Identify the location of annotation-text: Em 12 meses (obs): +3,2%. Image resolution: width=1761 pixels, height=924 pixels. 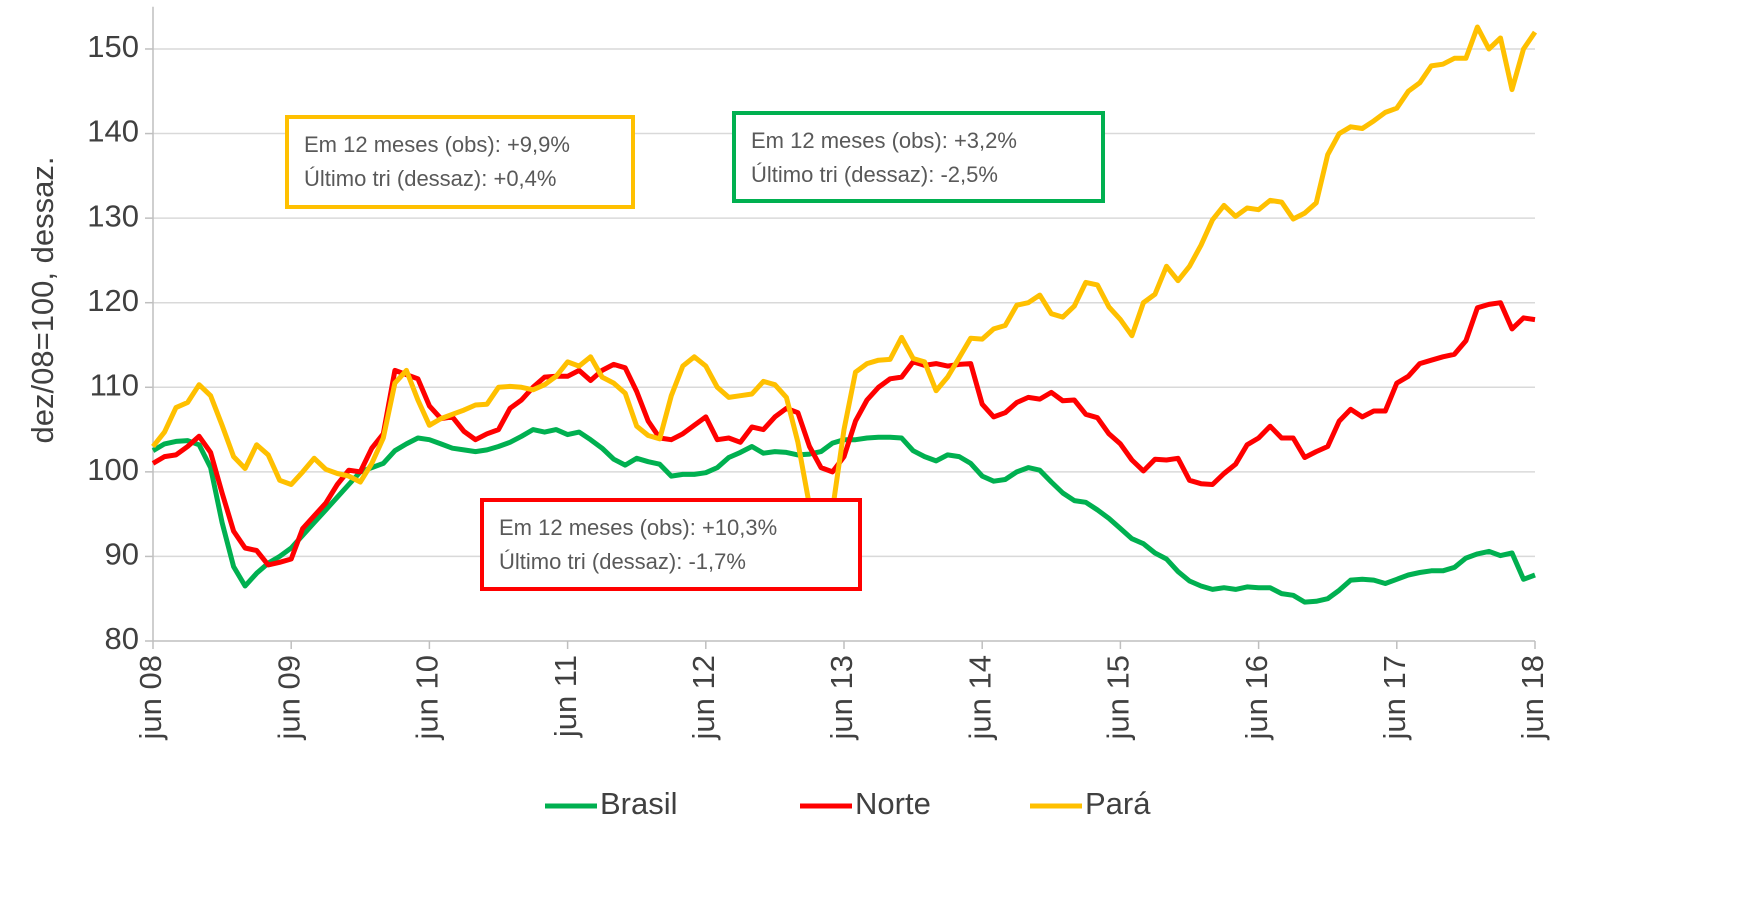
(884, 140).